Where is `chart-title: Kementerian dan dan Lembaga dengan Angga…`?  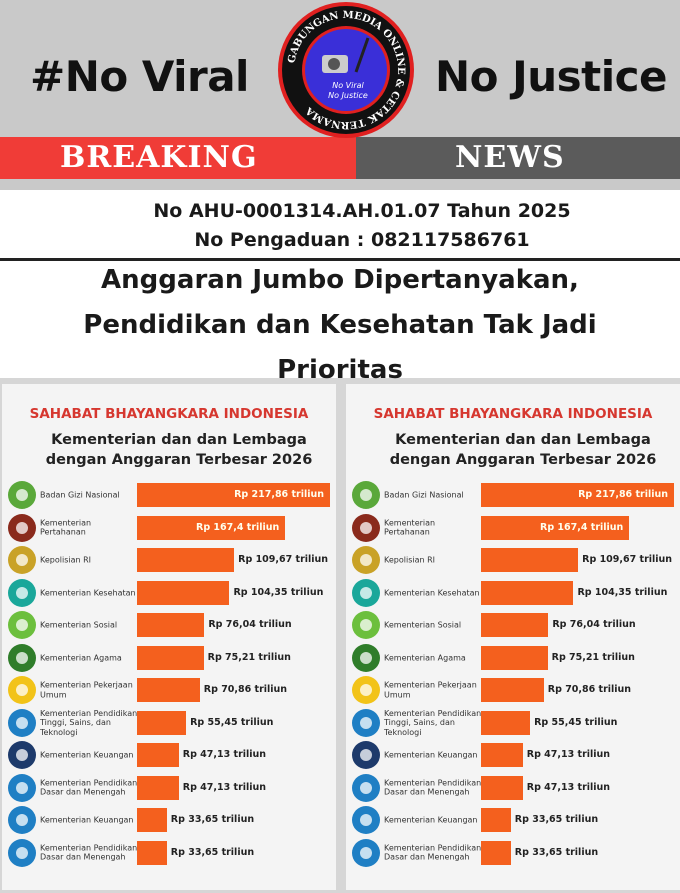 chart-title: Kementerian dan dan Lembaga dengan Angga… is located at coordinates (518, 450).